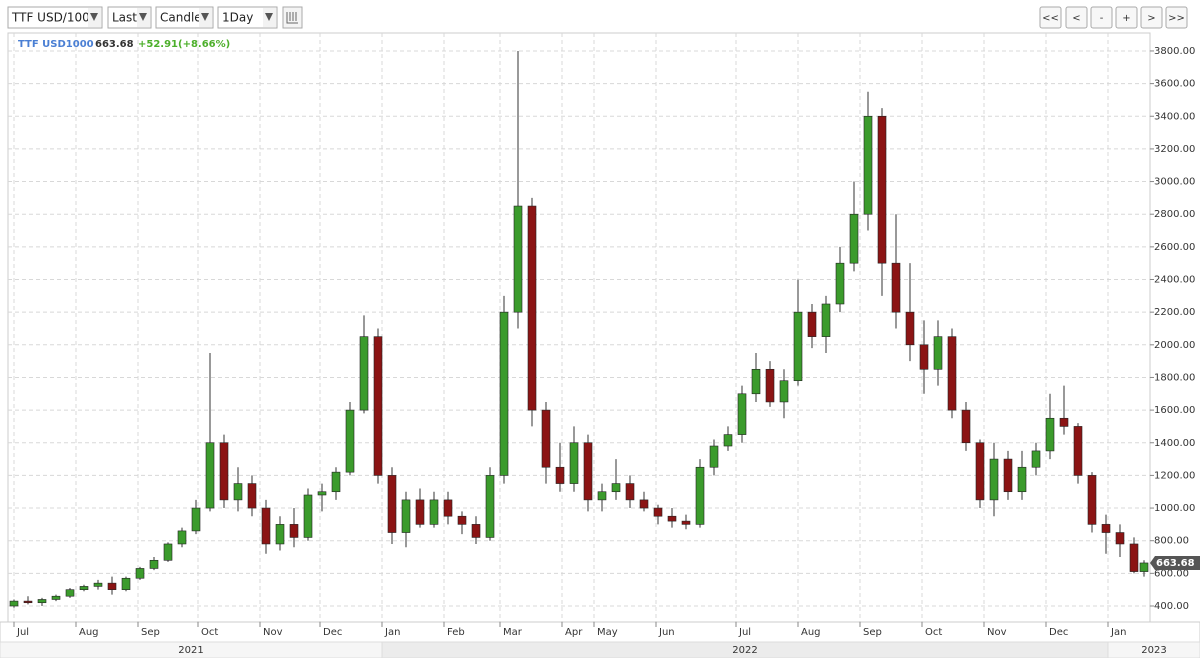 Image resolution: width=1200 pixels, height=658 pixels. I want to click on interval-select, so click(247, 17).